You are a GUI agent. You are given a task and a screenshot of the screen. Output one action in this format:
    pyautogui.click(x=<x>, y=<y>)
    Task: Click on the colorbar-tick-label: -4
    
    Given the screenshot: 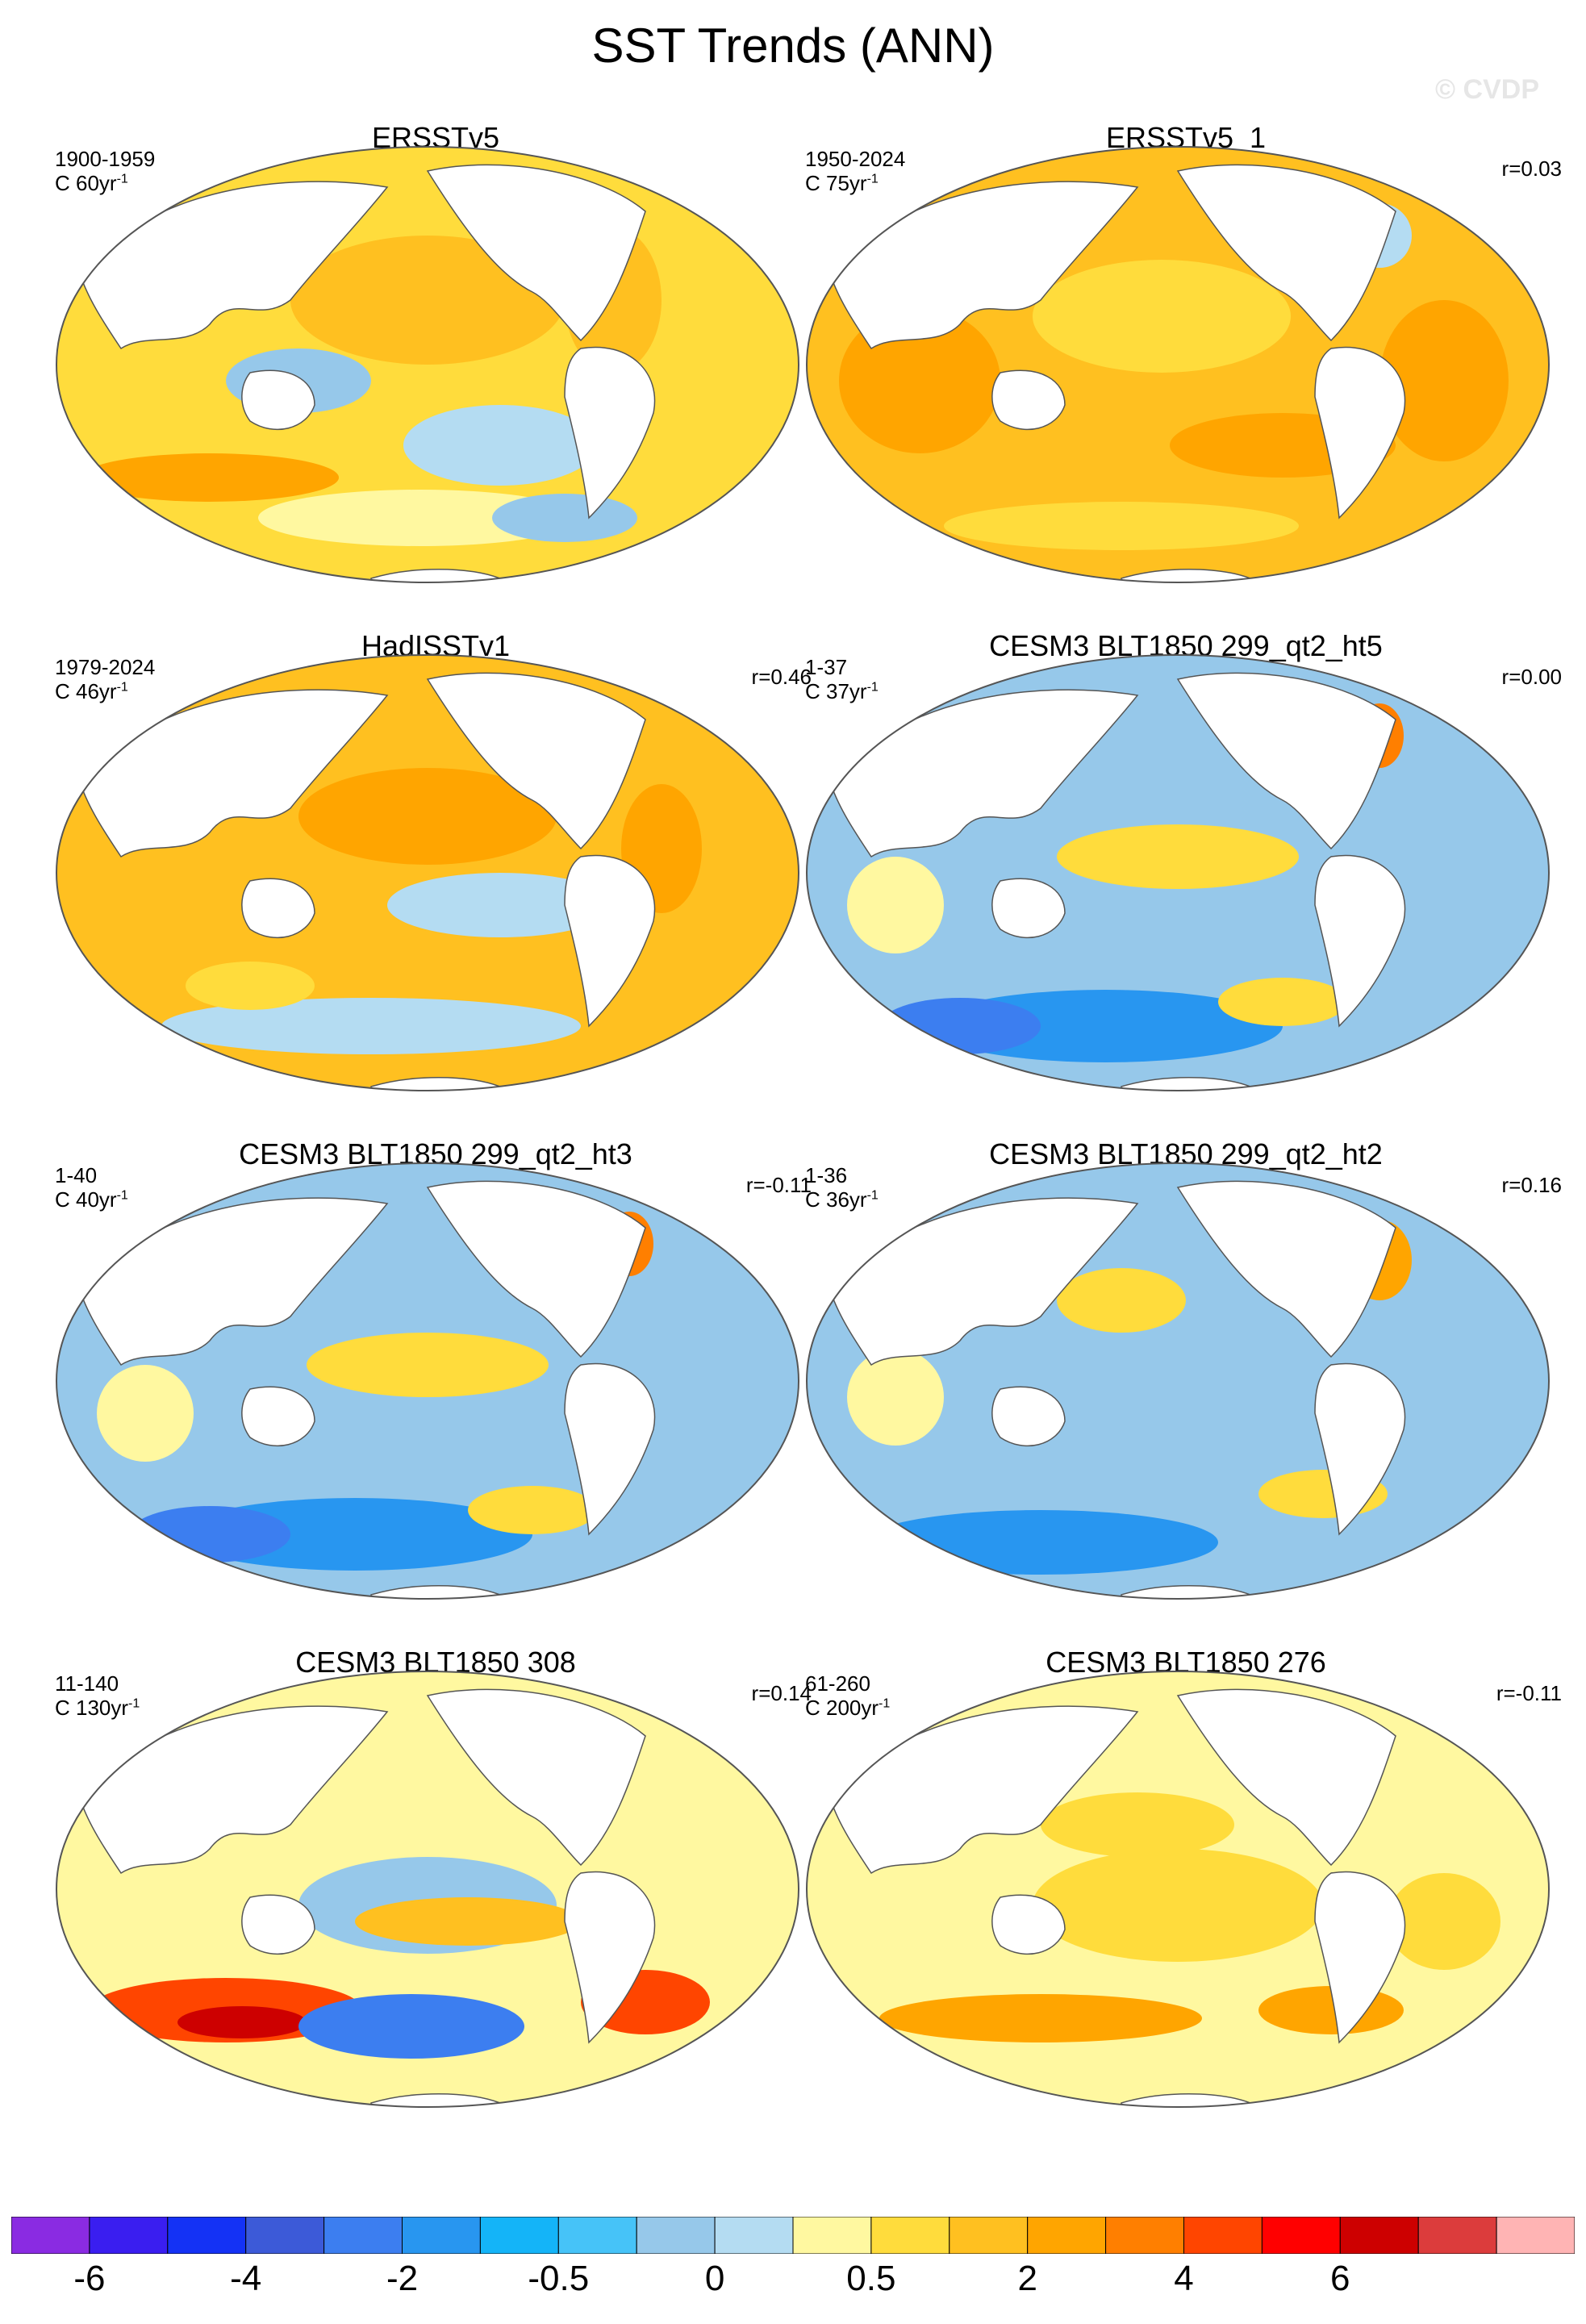 What is the action you would take?
    pyautogui.click(x=246, y=2278)
    